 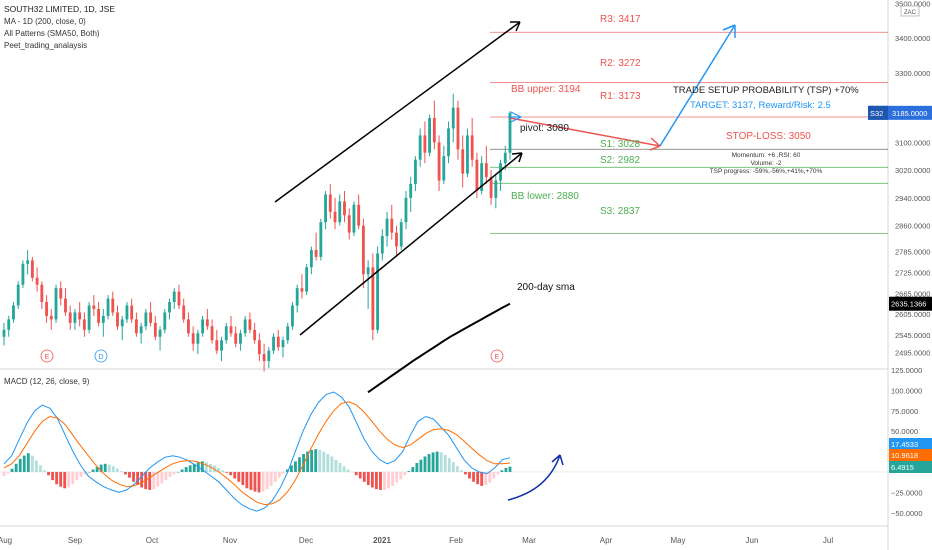 I want to click on price-axis-tick: 3020.0000, so click(x=912, y=170).